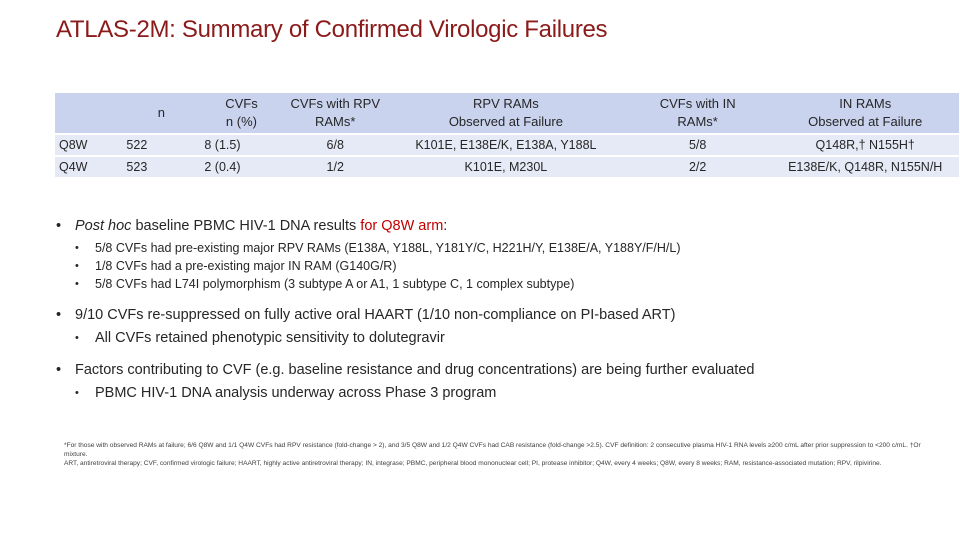 This screenshot has width=960, height=540. I want to click on header-cvfs: CVFs n (%), so click(241, 113).